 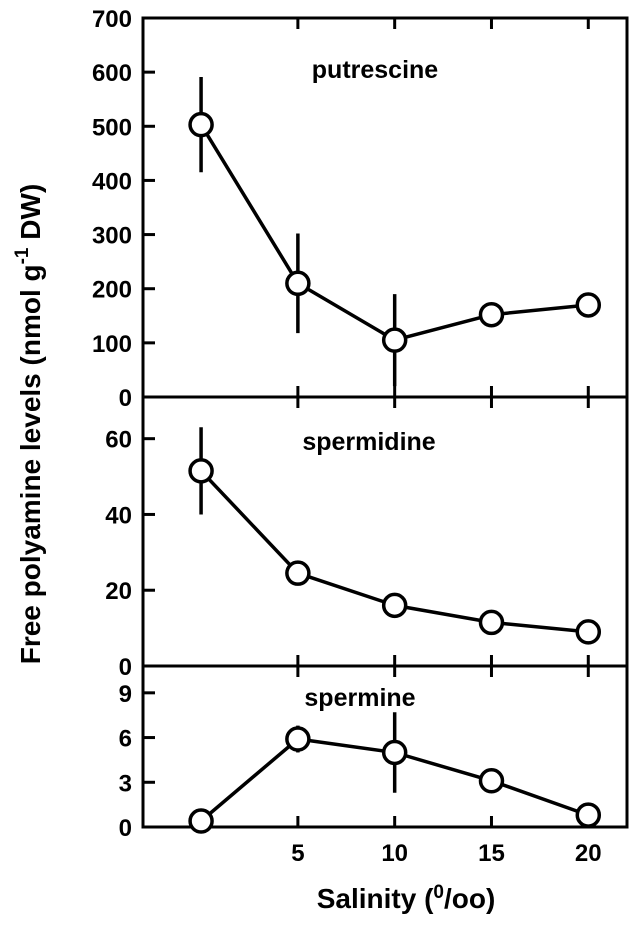 I want to click on y-axis-title: Free polyamine levels (nmol g-1 DW), so click(x=29, y=424).